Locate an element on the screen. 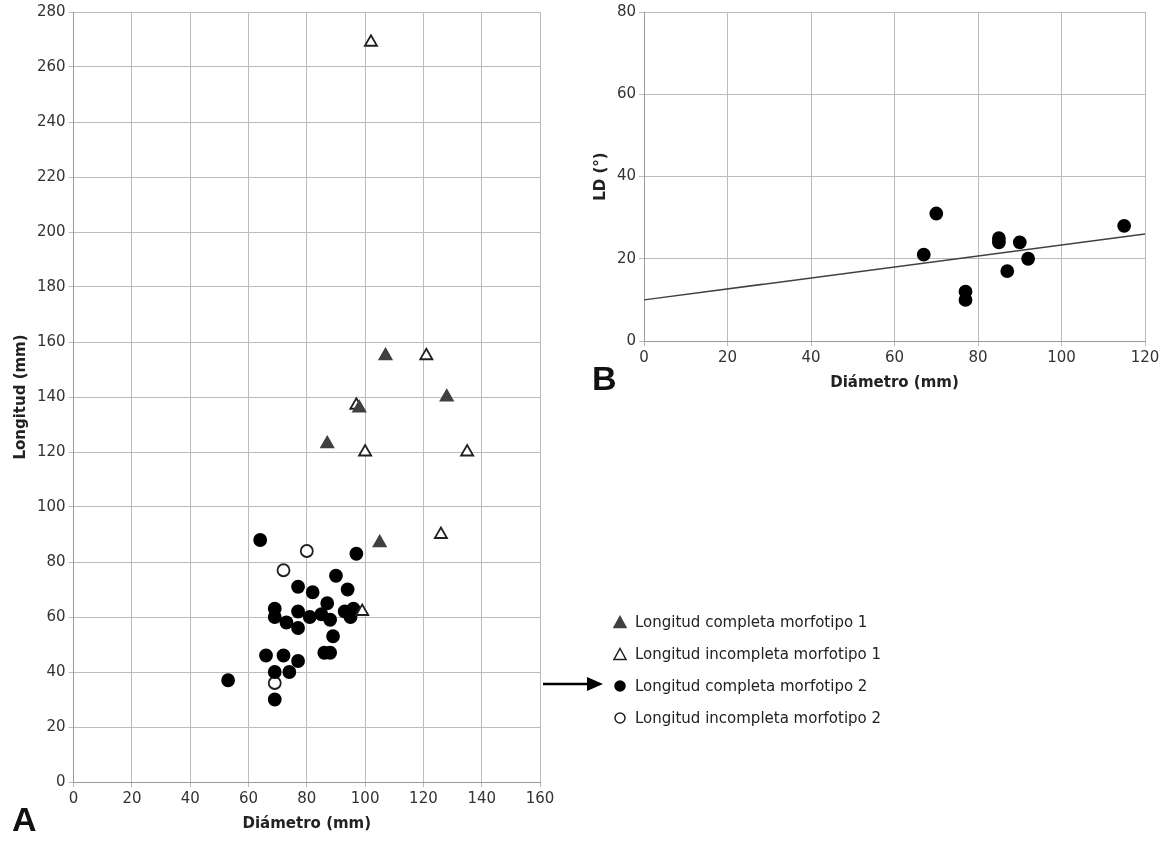  legend-label: Longitud incompleta morfotipo 2 is located at coordinates (758, 718).